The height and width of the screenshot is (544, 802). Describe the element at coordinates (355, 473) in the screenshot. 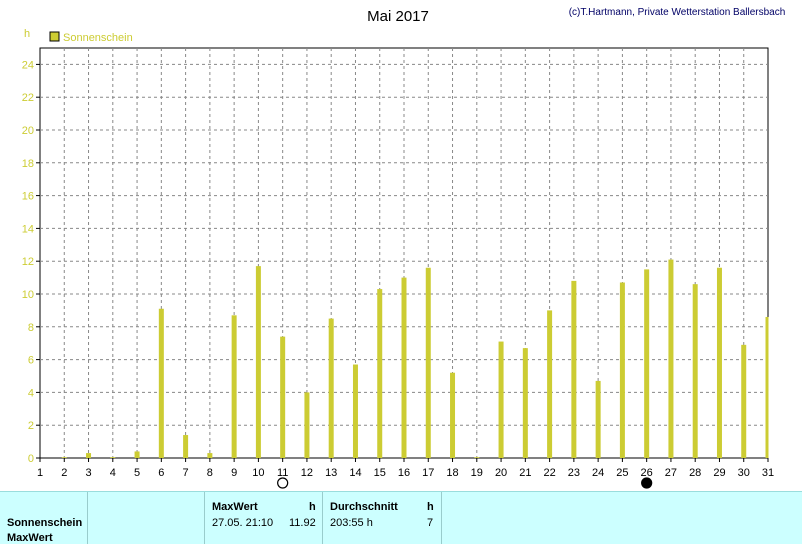

I see `x-tick-label: 14` at that location.